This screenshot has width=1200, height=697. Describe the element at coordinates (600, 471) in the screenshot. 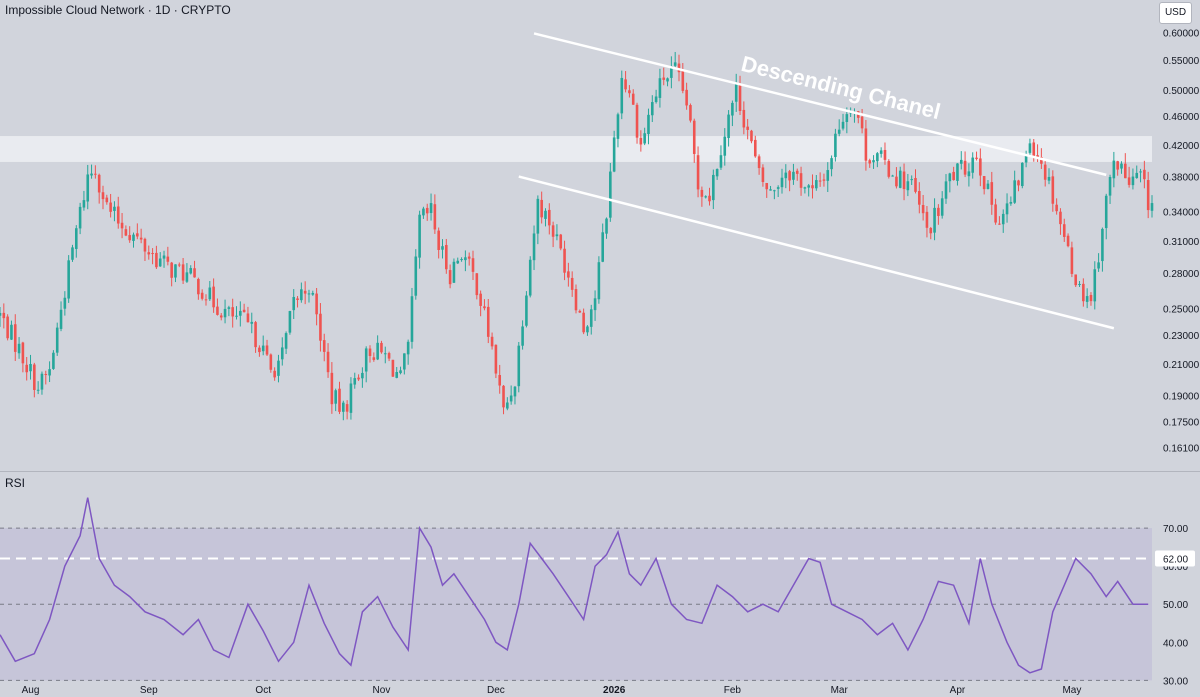

I see `pane-divider` at that location.